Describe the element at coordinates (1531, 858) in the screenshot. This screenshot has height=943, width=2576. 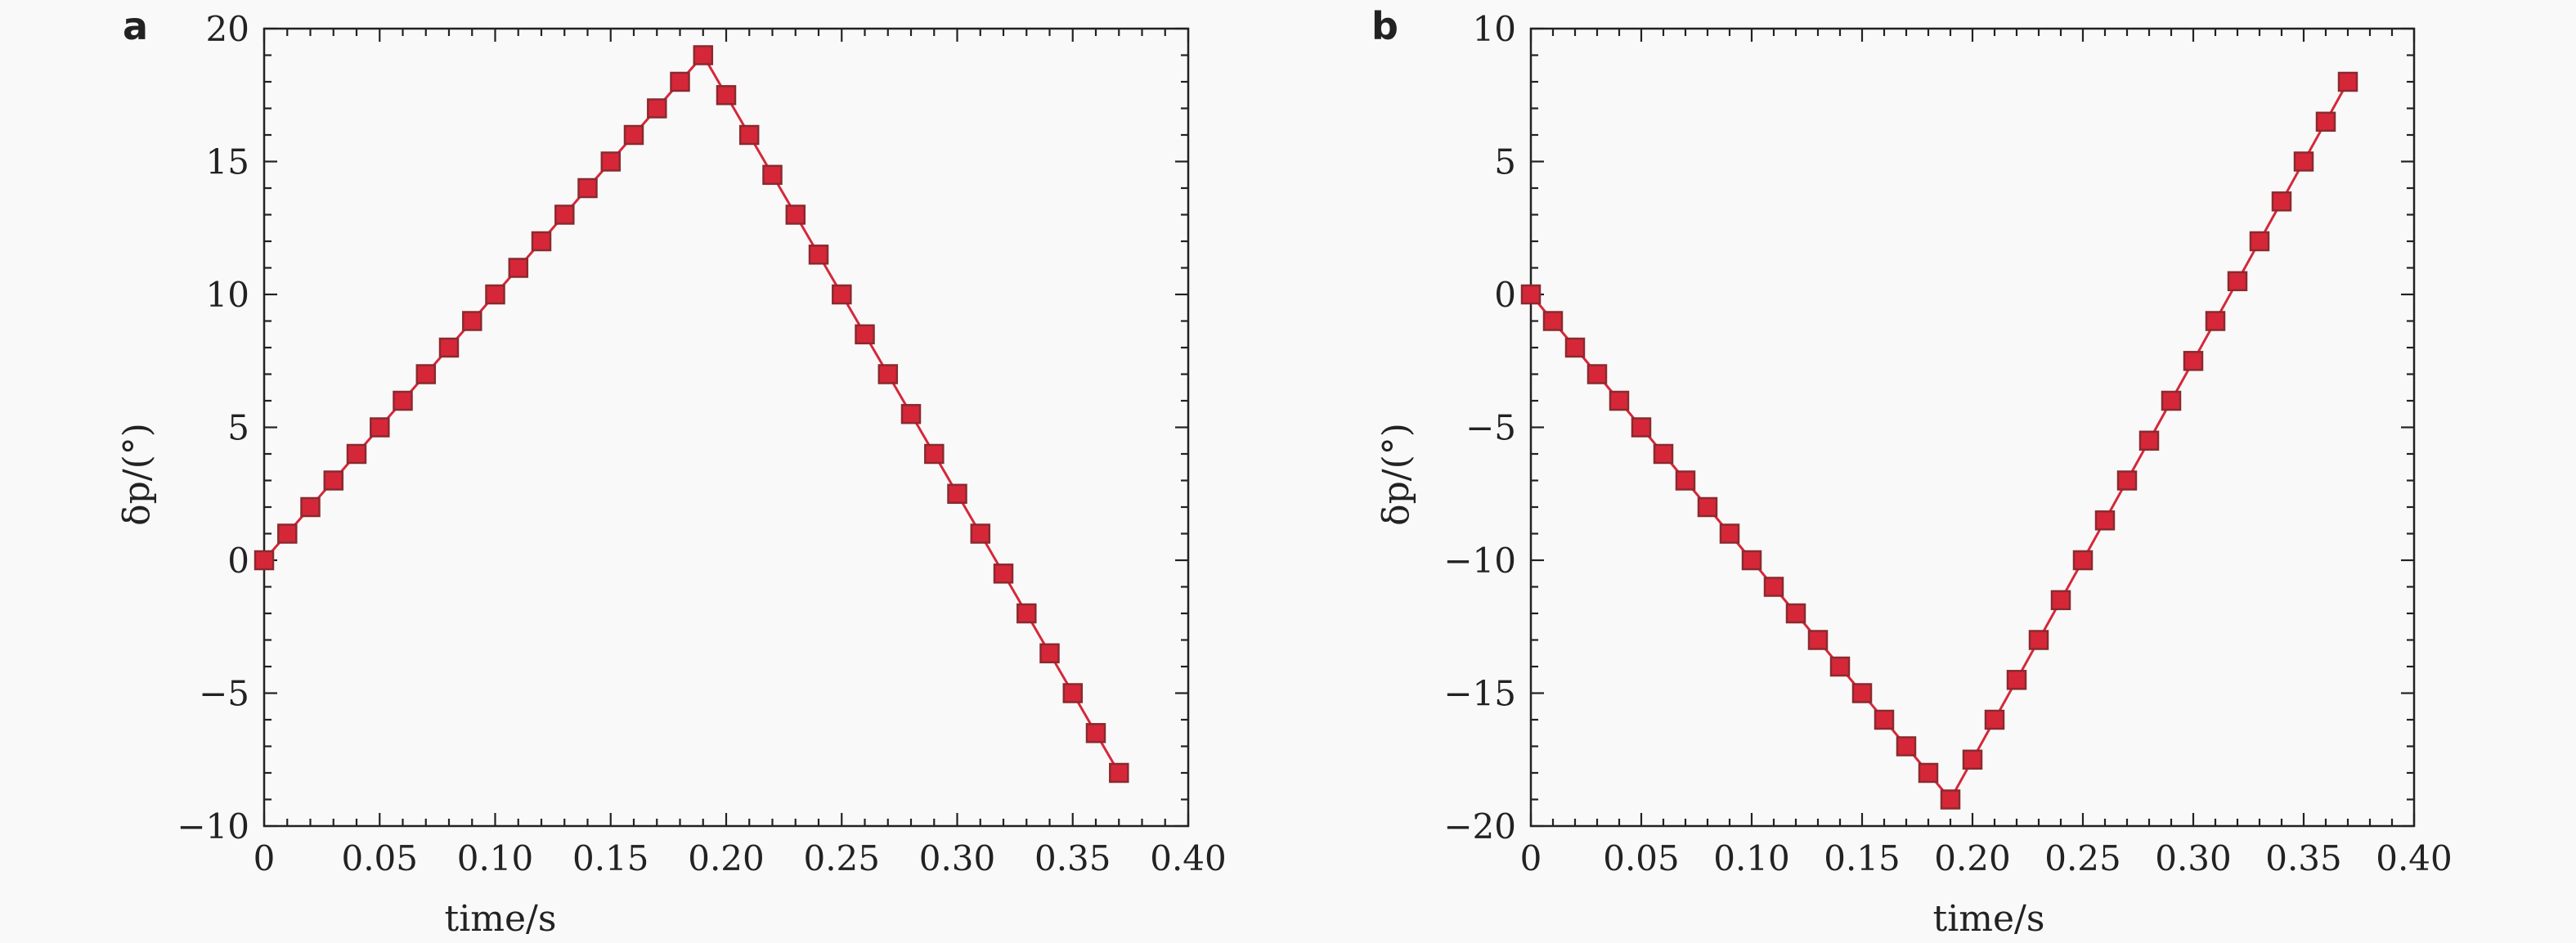
I see `x-tick-label-b: 0` at that location.